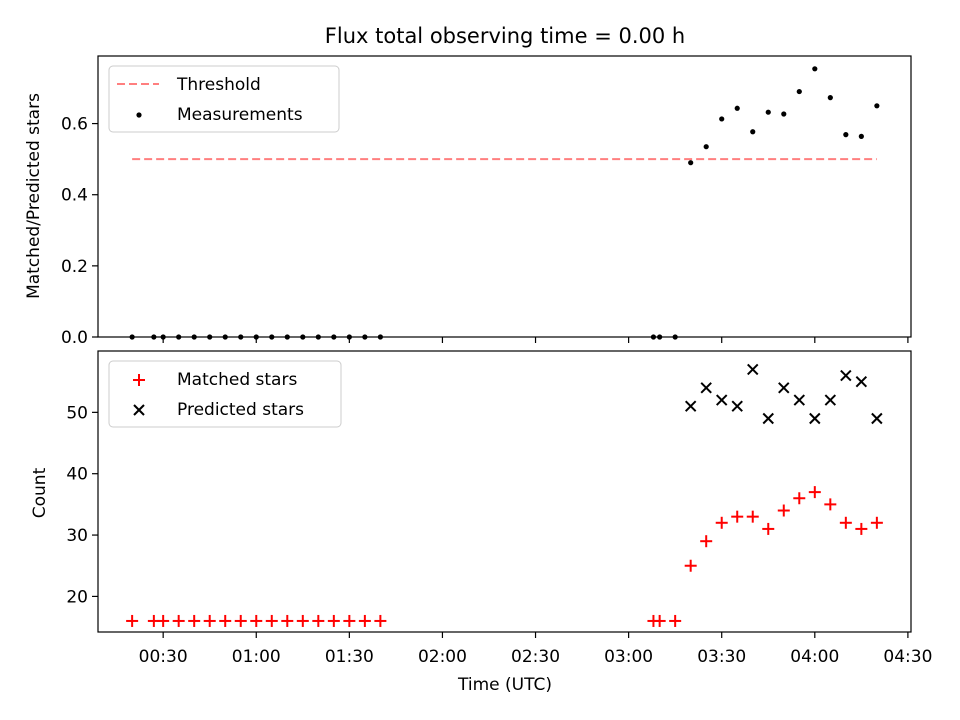  I want to click on x-tick-label: 00:30, so click(163, 657).